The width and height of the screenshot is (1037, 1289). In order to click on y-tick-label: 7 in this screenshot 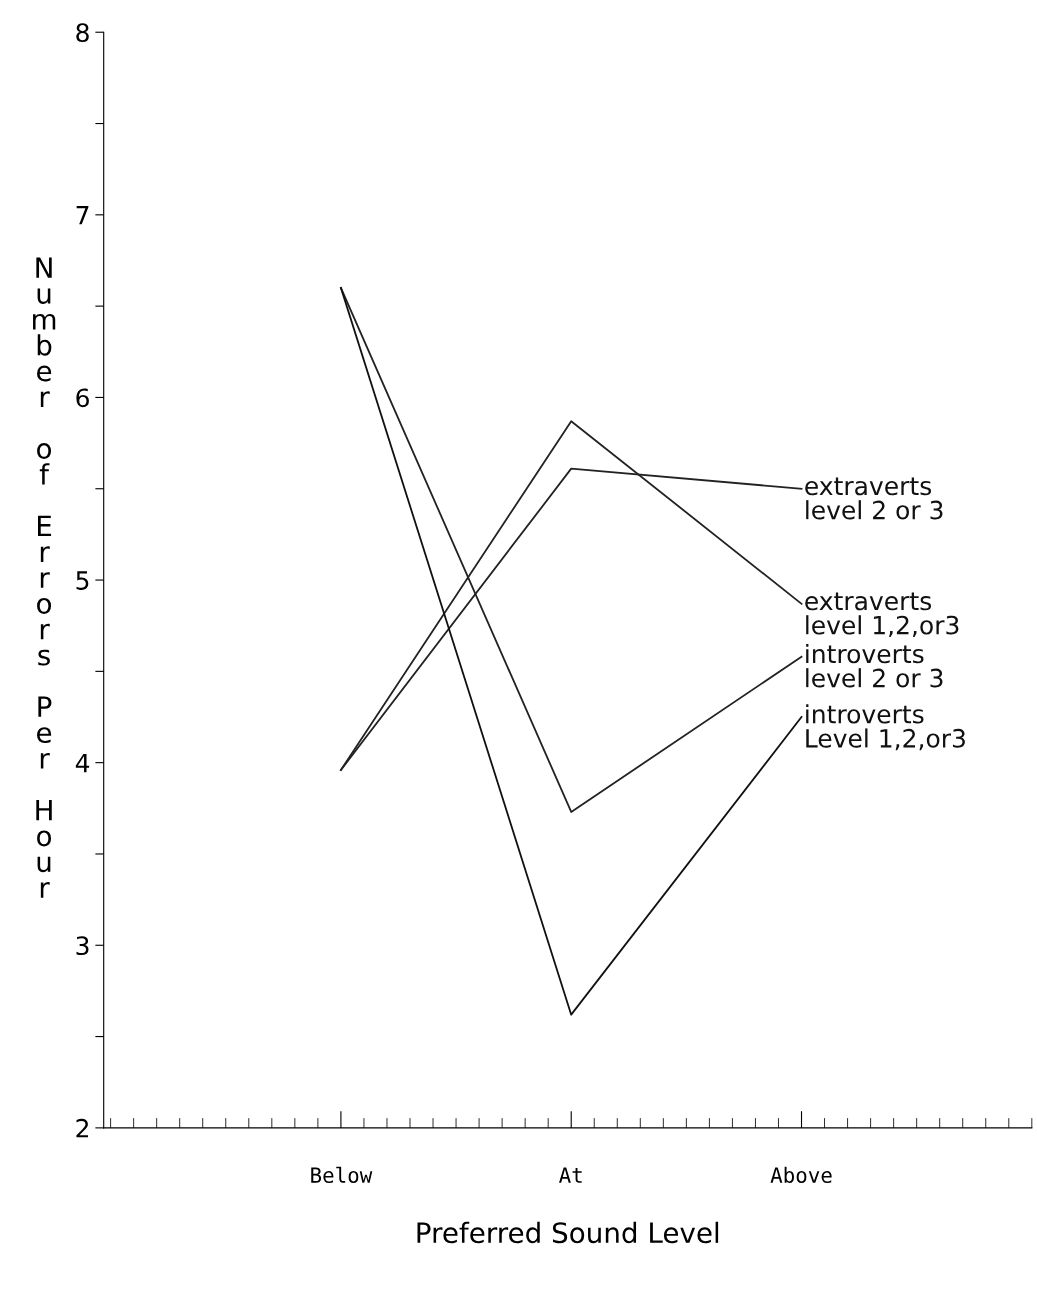, I will do `click(82, 215)`.